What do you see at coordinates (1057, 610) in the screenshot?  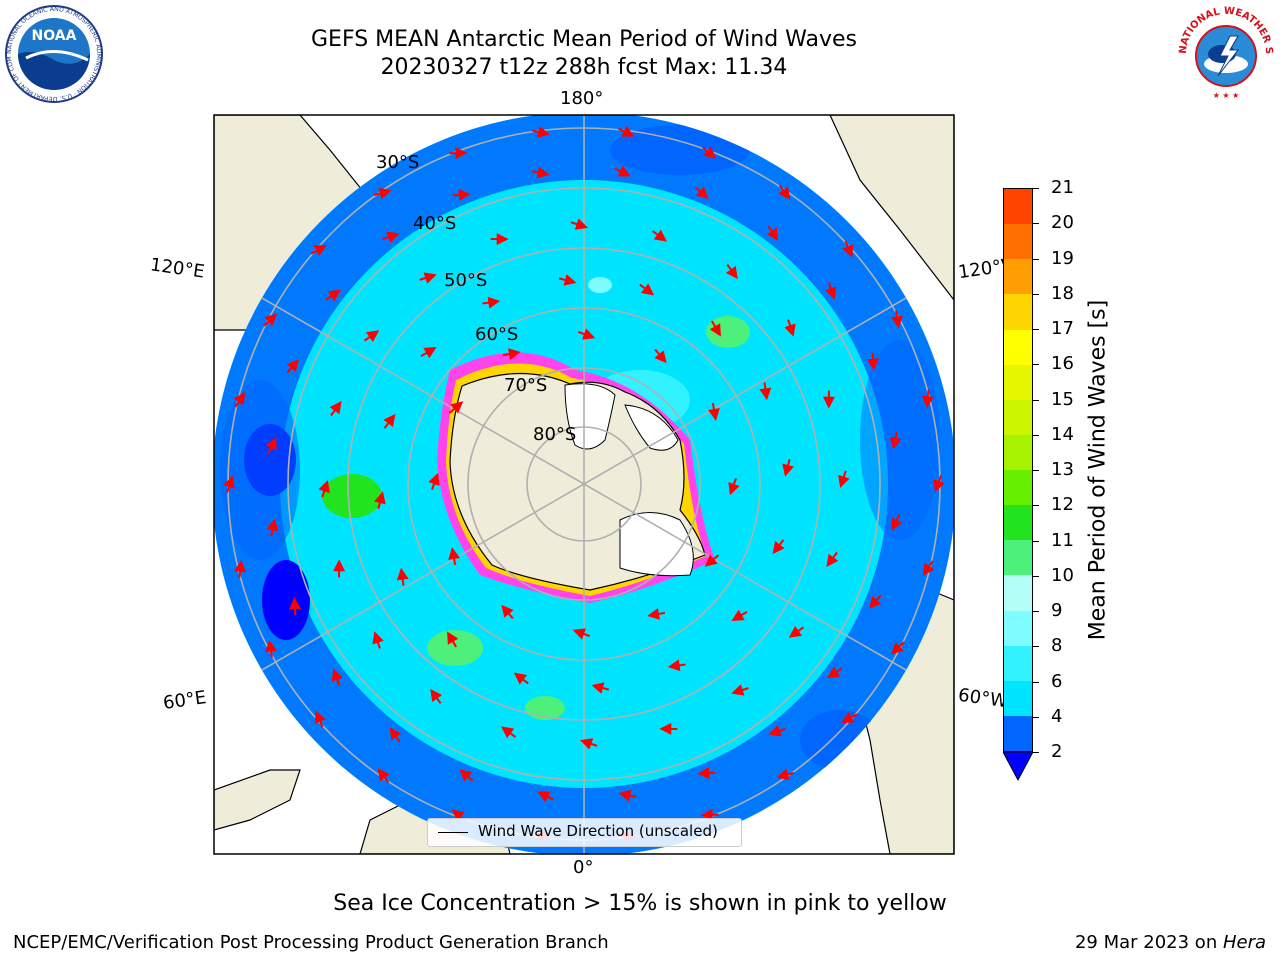 I see `colorbar-tick-label: 9` at bounding box center [1057, 610].